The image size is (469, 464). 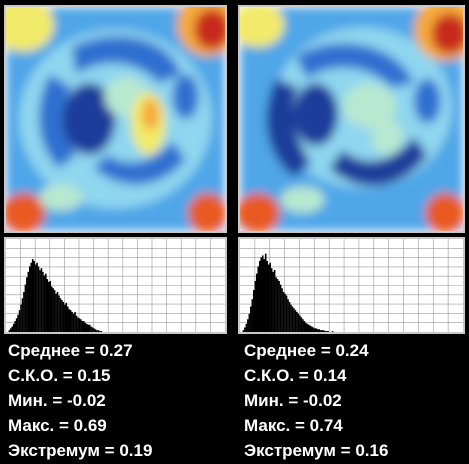 I want to click on stat-mean: Среднее = 0.27, so click(x=70, y=350).